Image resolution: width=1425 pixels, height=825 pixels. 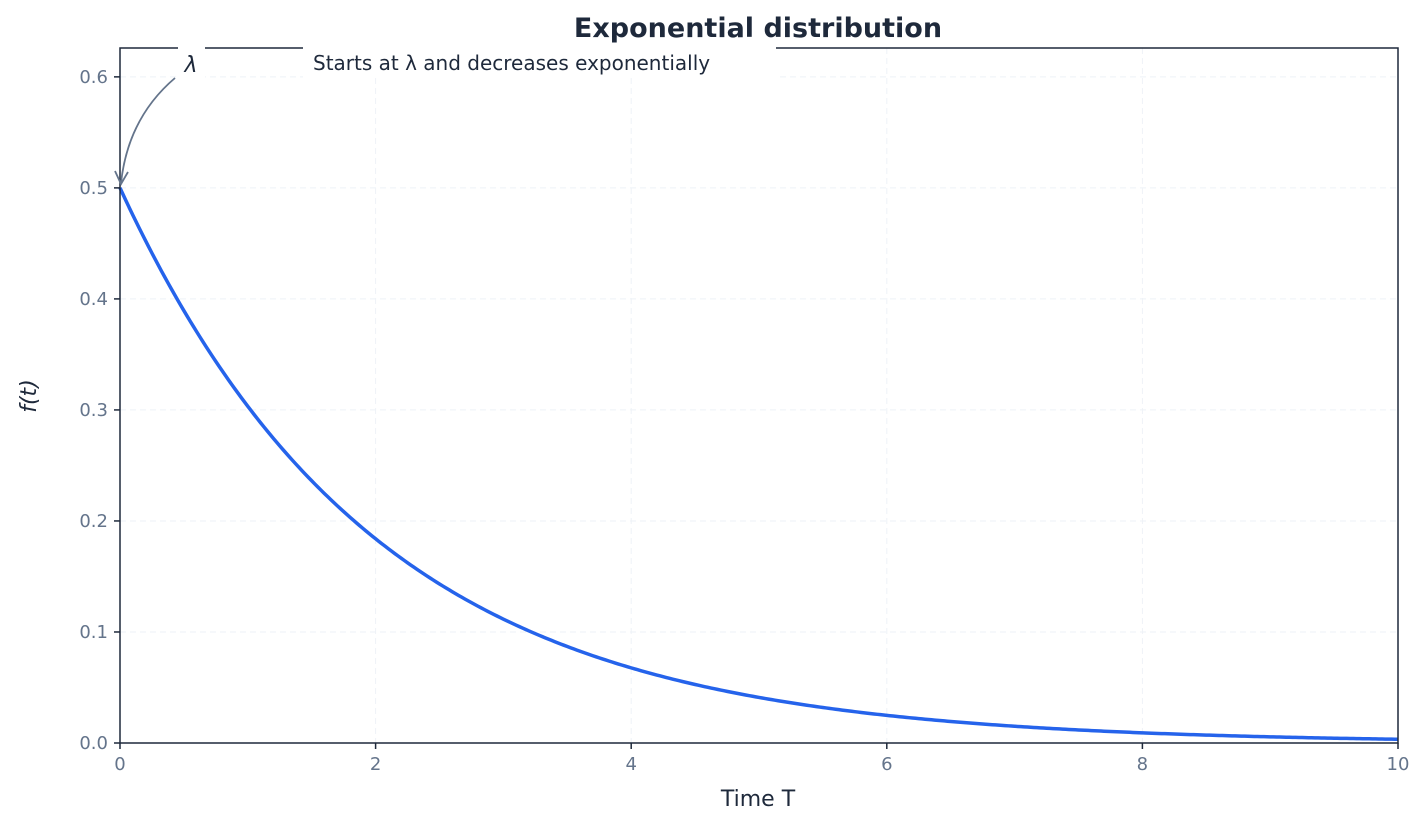 I want to click on lambda-annotation-box, so click(x=191, y=61).